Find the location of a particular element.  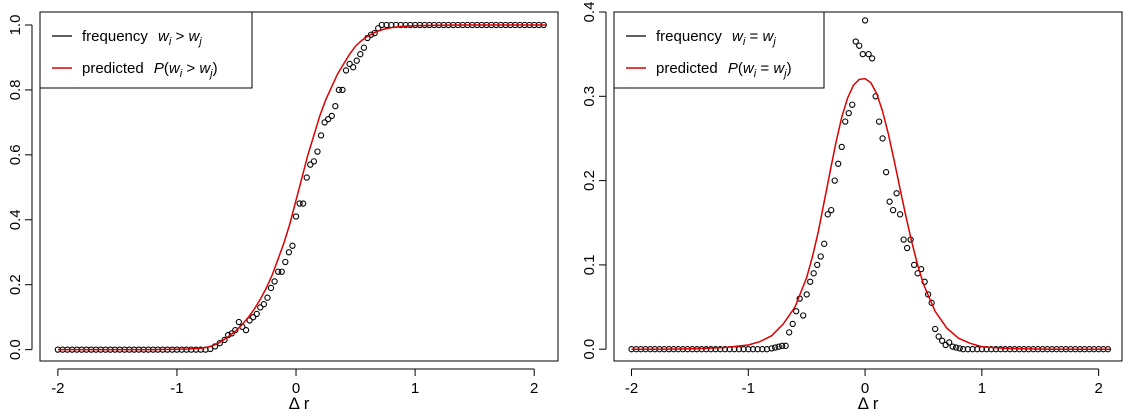

right-y-tick-label: 0.4 is located at coordinates (589, 12).